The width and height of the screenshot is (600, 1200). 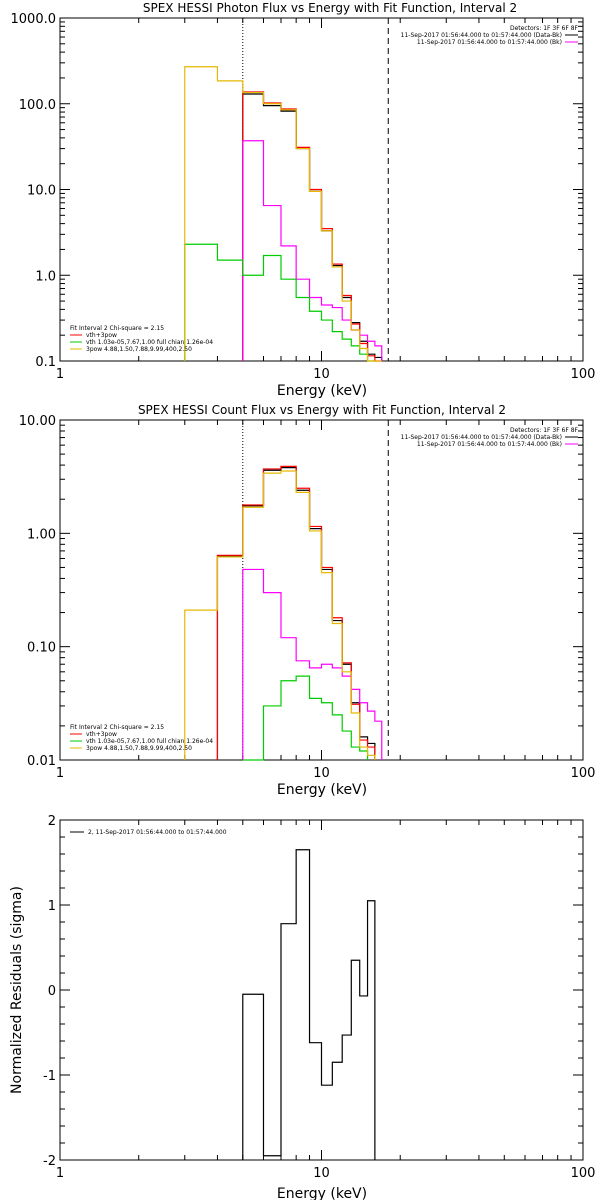 I want to click on count-y-tick-label: 10.00, so click(x=37, y=421).